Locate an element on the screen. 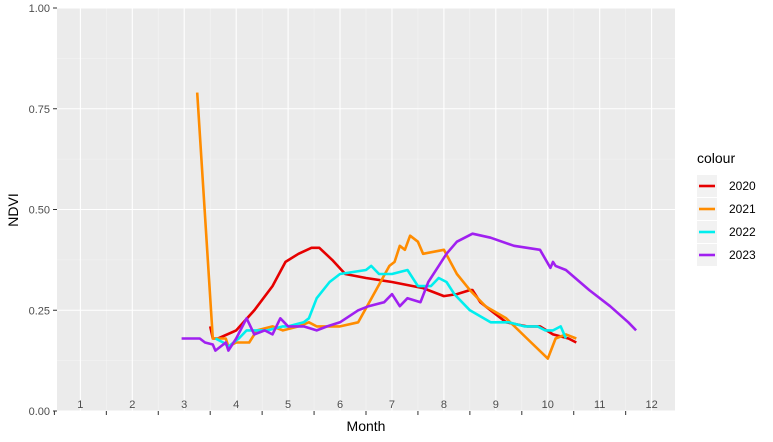 Image resolution: width=773 pixels, height=442 pixels. legend-label-2022: 2022 is located at coordinates (742, 232).